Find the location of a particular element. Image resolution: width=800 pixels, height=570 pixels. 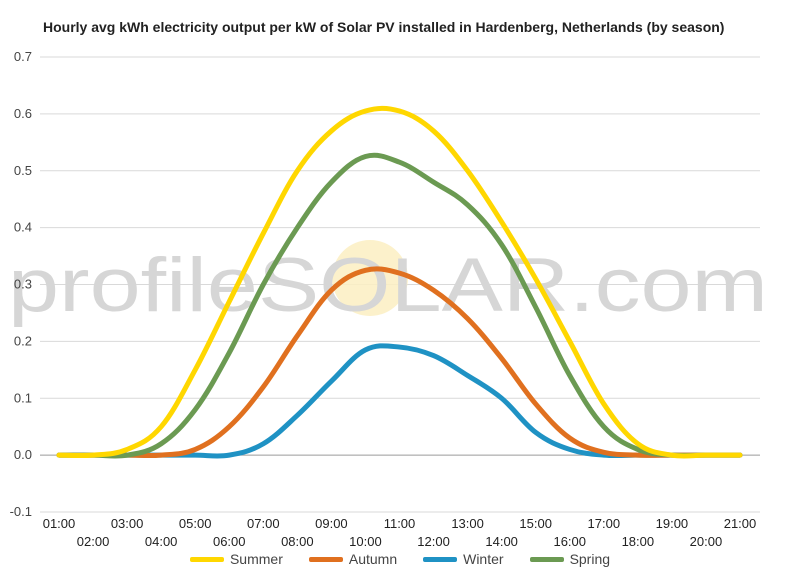

x-tick-label: 12:00 is located at coordinates (433, 541).